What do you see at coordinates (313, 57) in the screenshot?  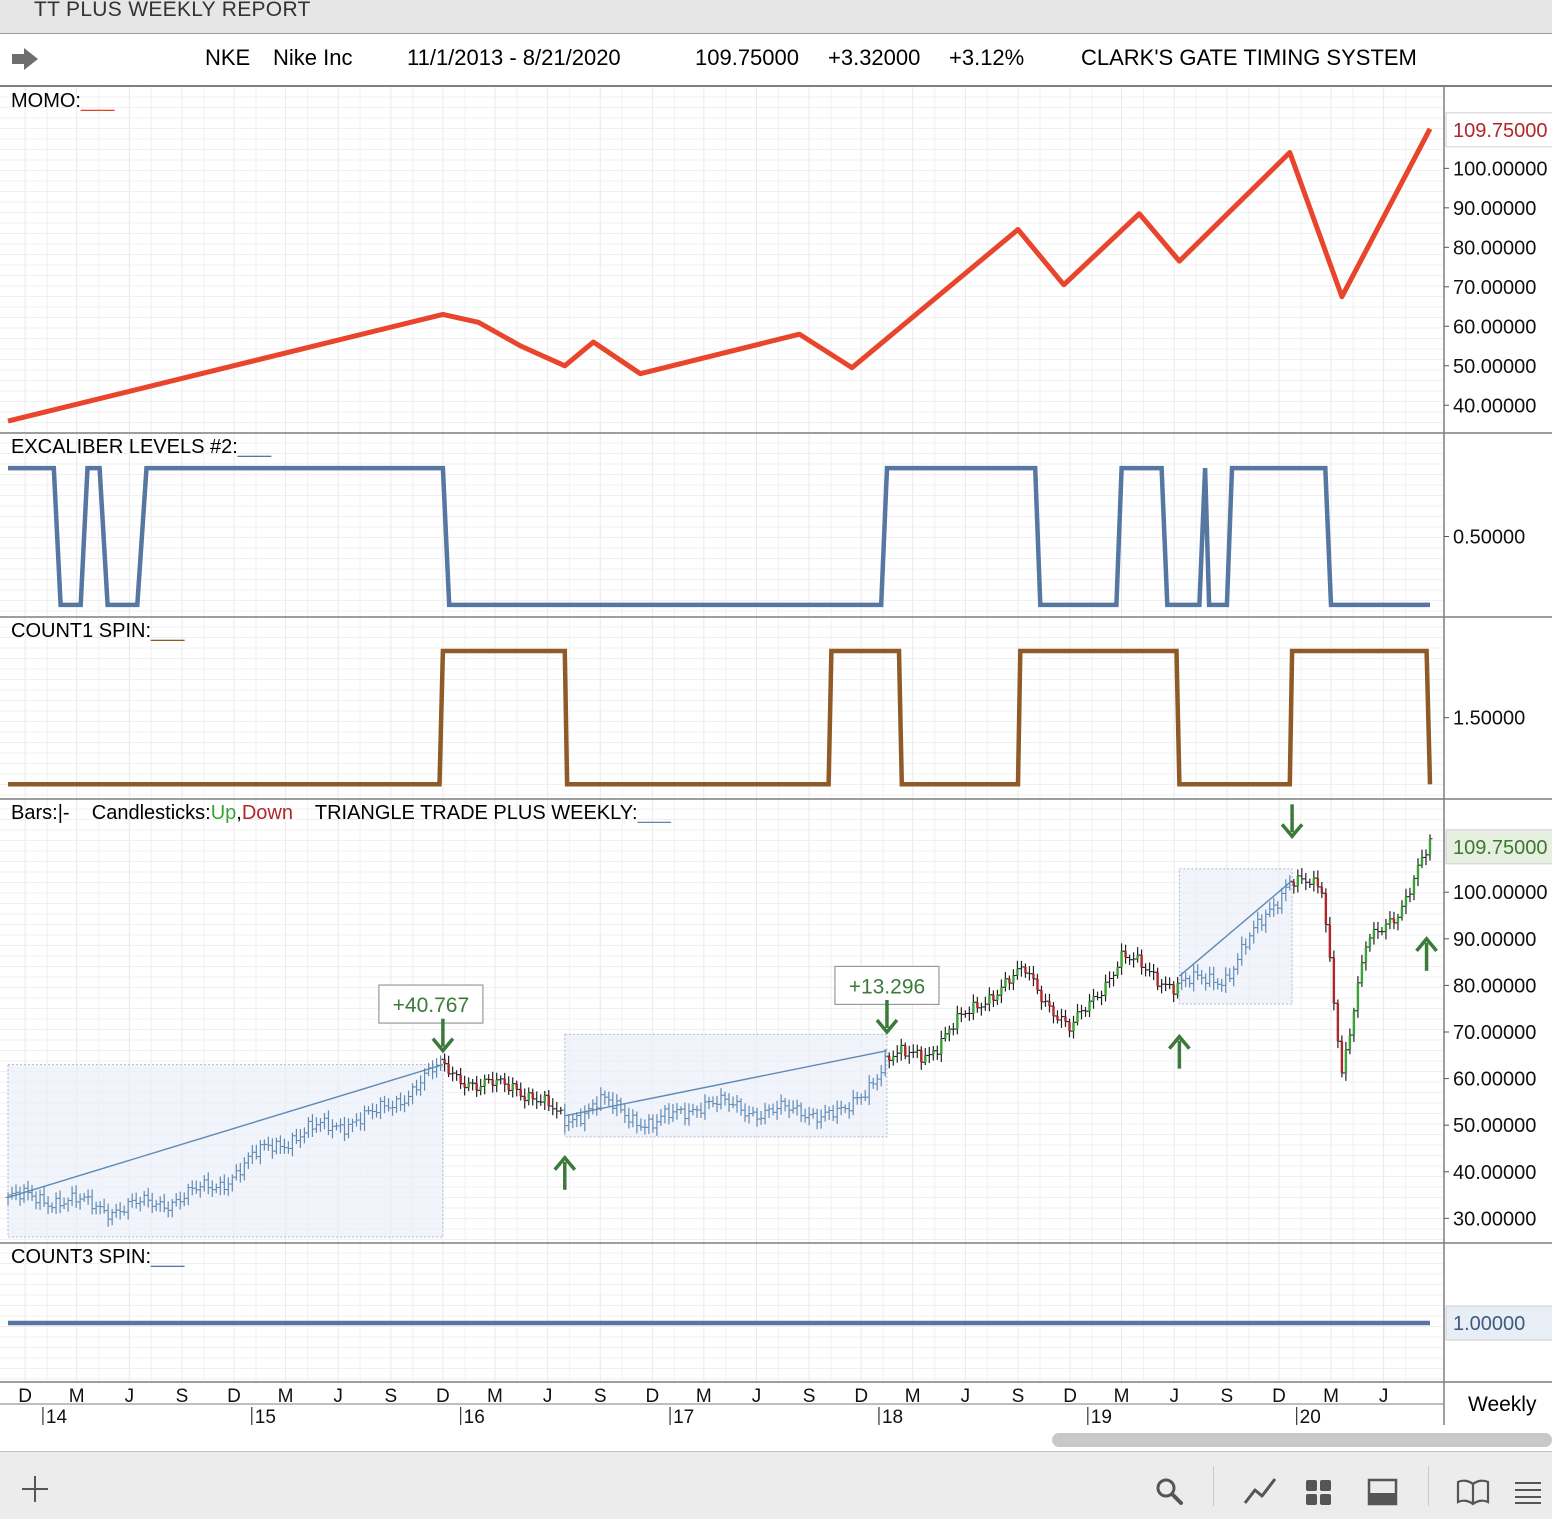 I see `company-name: Nike Inc` at bounding box center [313, 57].